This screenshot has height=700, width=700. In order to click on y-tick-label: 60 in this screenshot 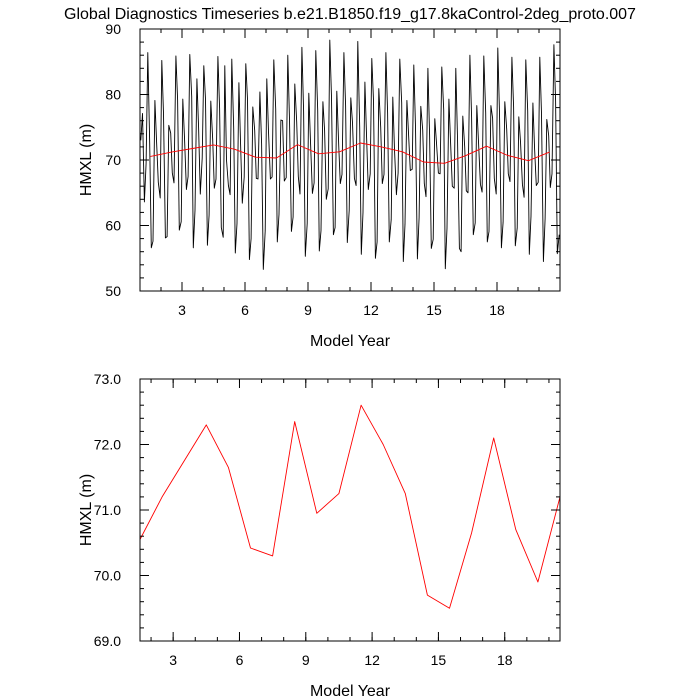, I will do `click(113, 226)`.